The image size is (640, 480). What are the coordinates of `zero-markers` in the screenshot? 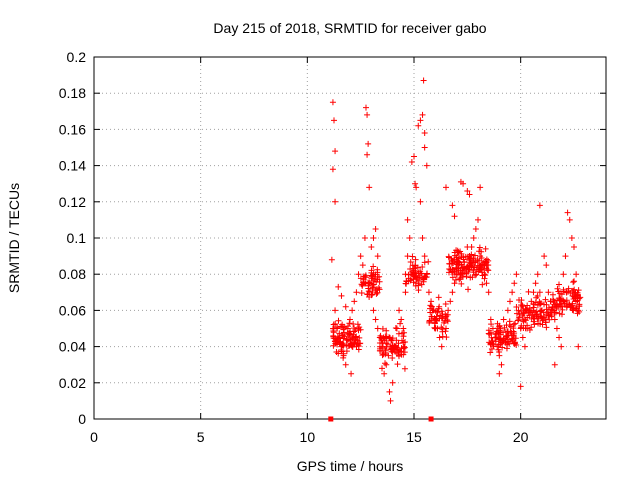 It's located at (381, 419).